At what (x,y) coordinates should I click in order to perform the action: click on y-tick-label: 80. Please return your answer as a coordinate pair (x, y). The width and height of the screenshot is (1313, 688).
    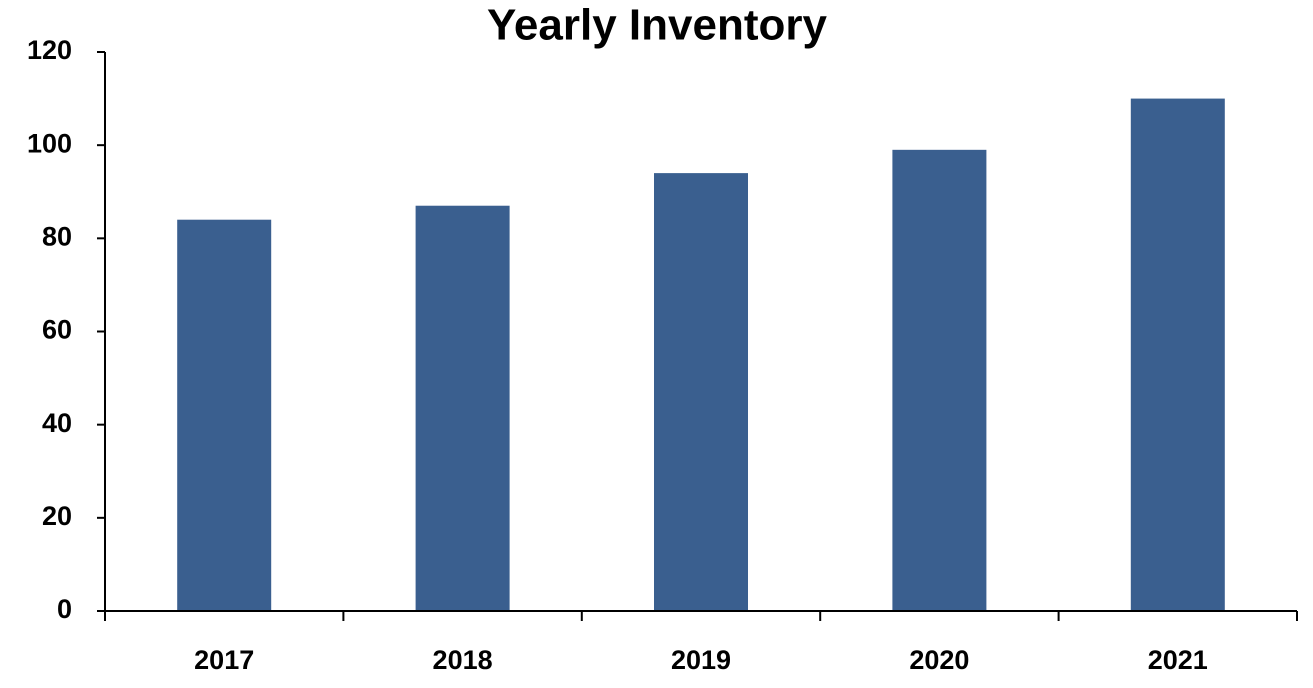
    Looking at the image, I should click on (57, 236).